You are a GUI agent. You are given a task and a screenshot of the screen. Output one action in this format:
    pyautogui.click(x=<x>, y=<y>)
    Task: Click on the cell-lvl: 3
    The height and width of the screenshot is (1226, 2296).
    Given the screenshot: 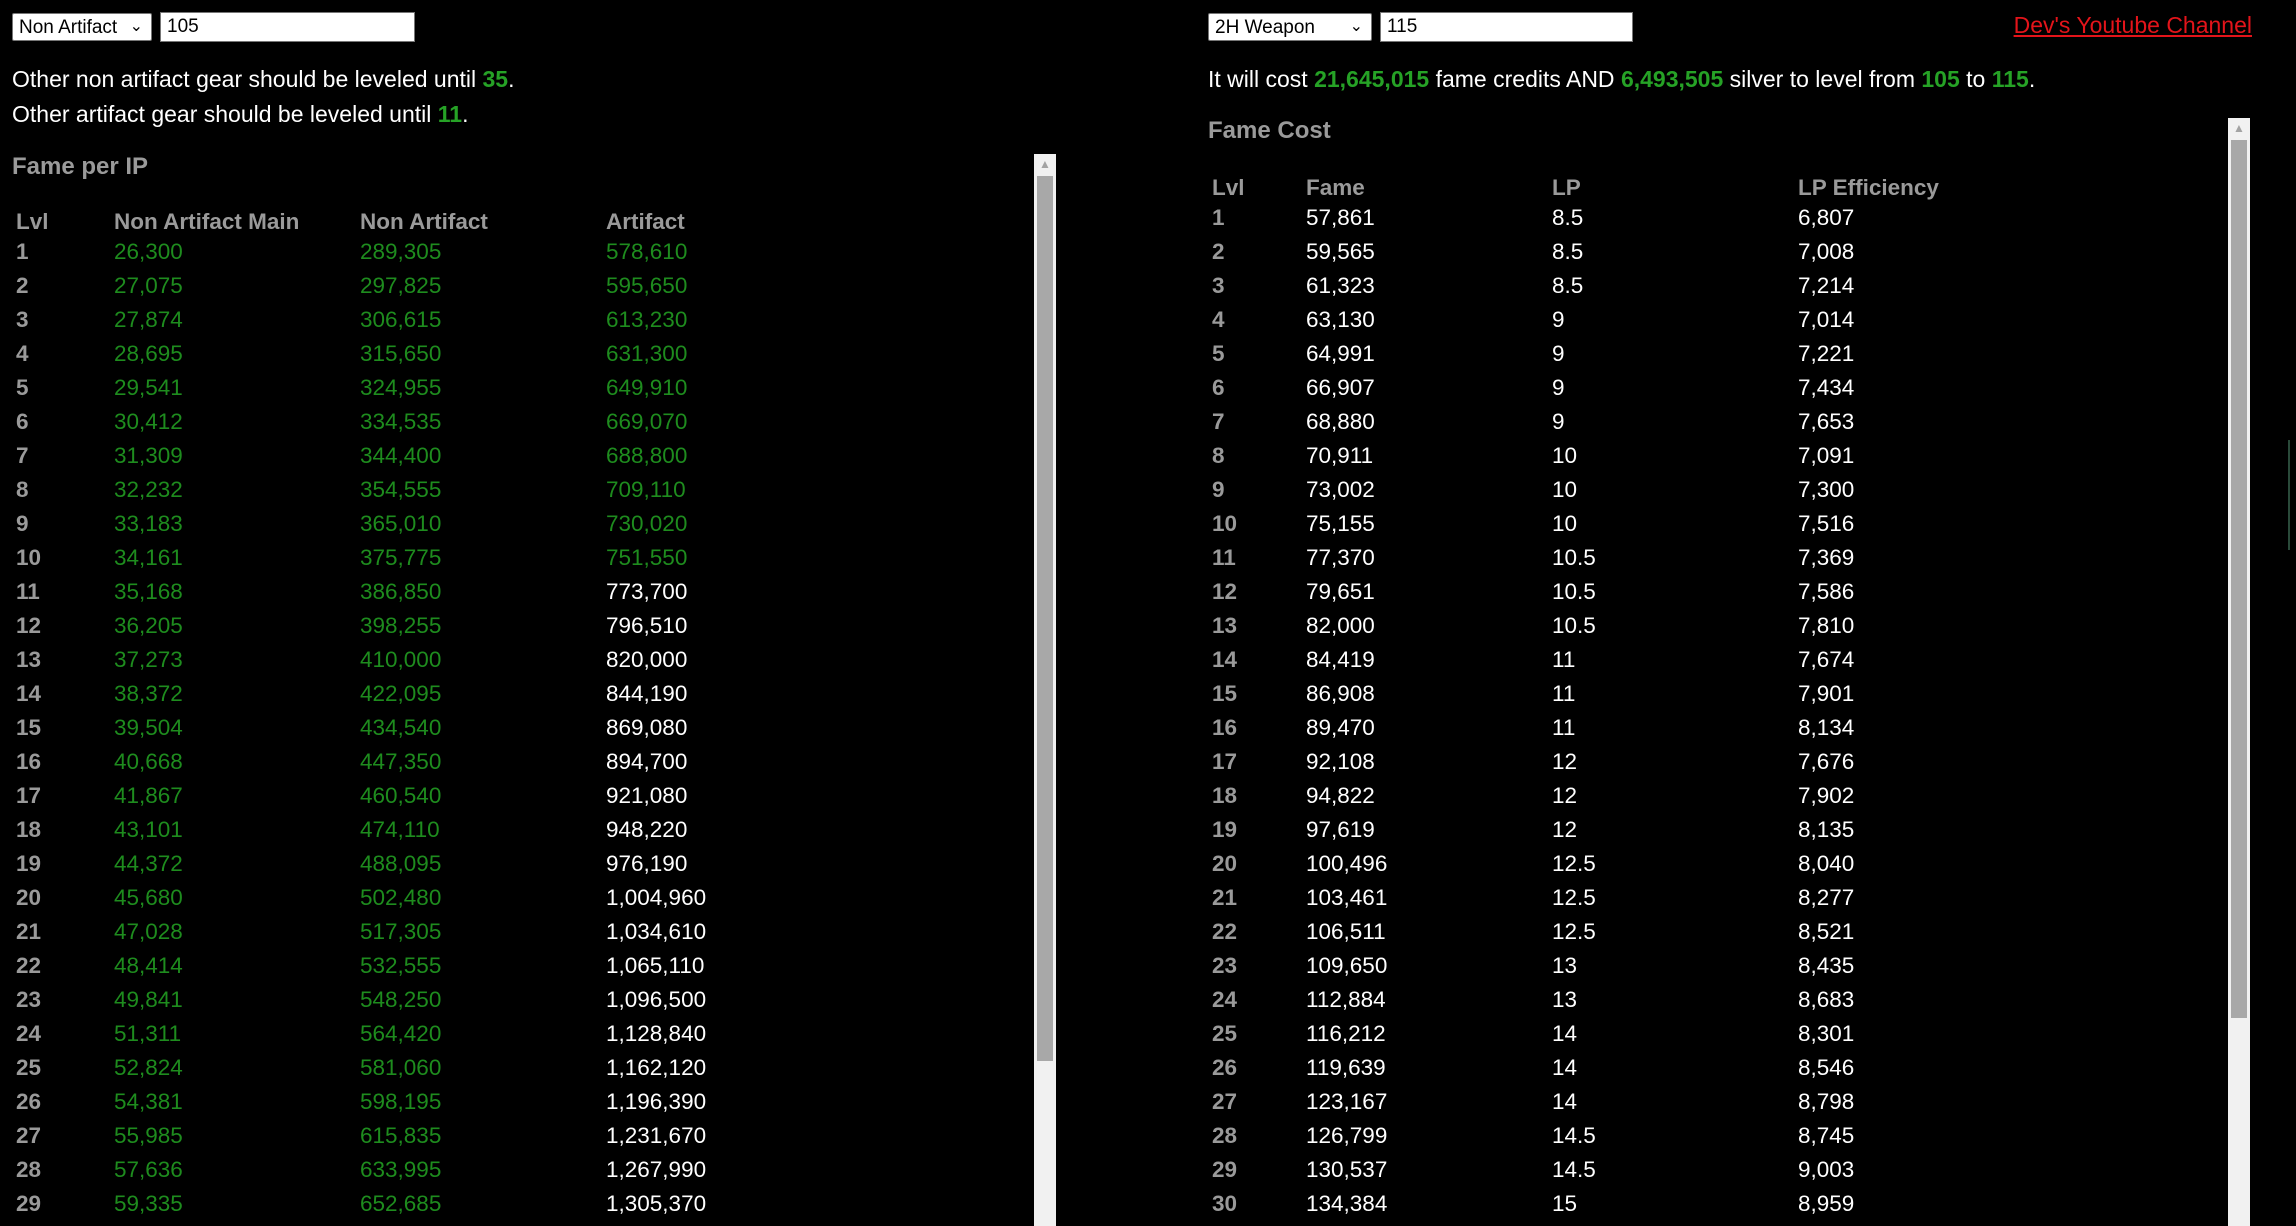 What is the action you would take?
    pyautogui.click(x=22, y=319)
    